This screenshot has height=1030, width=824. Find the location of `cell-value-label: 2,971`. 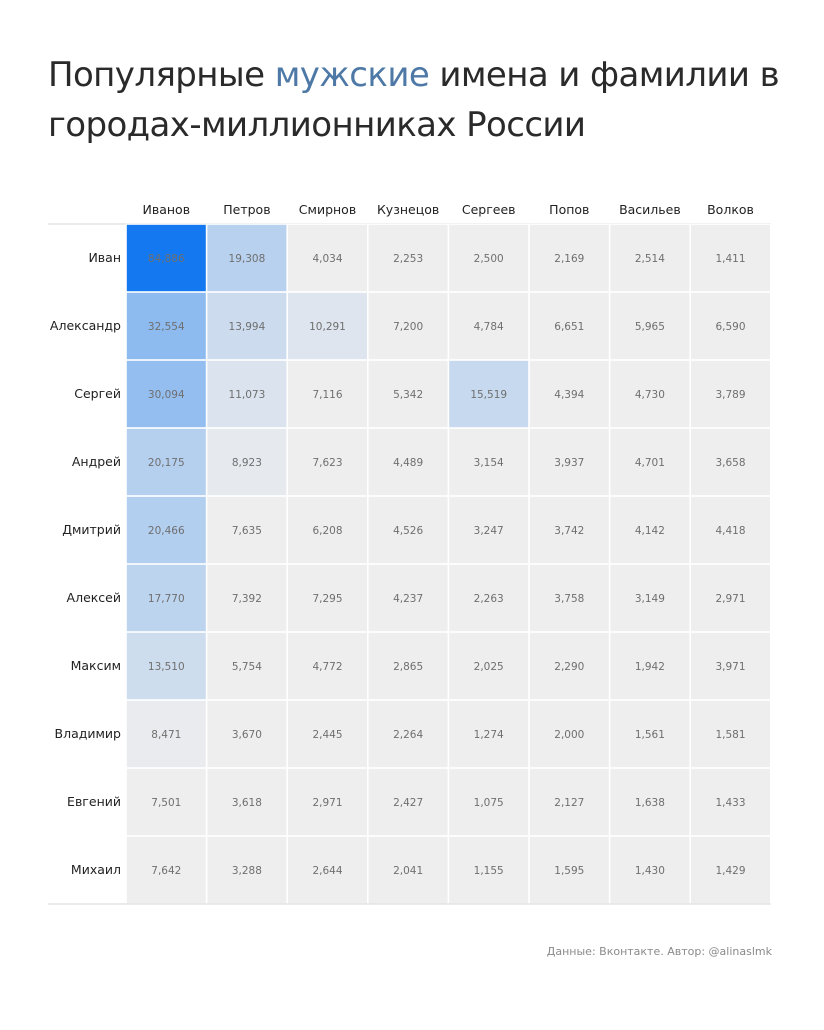

cell-value-label: 2,971 is located at coordinates (730, 599).